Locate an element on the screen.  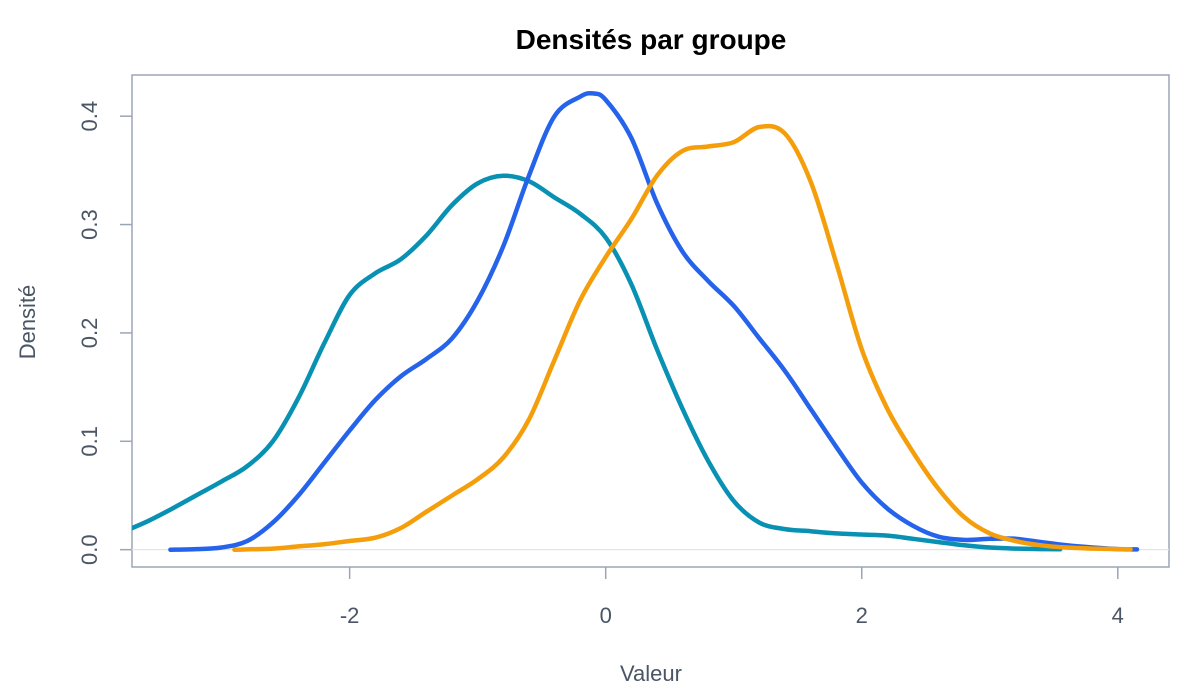
y-axis: 0.0 0.1 0.2 0.3 0.4 is located at coordinates (104, 333).